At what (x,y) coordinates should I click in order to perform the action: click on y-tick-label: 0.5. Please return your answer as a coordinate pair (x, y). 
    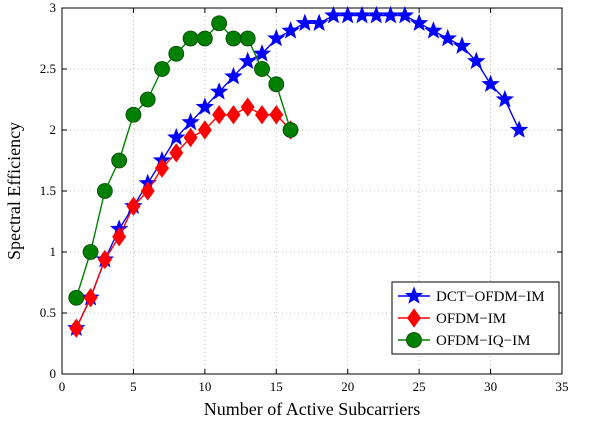
    Looking at the image, I should click on (48, 312).